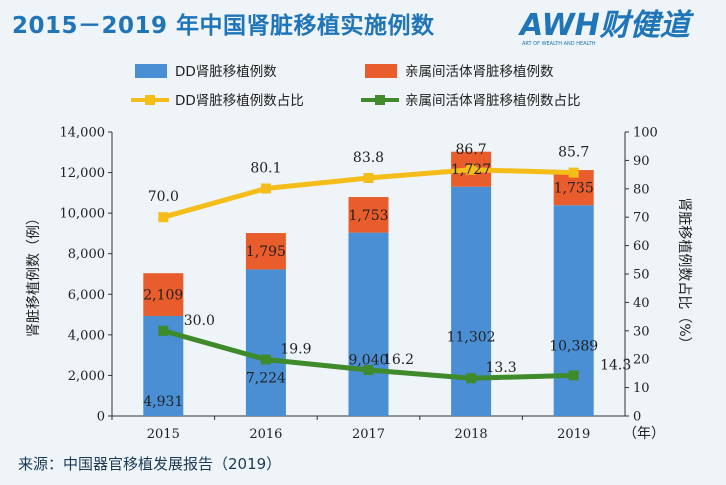 This screenshot has width=726, height=485. Describe the element at coordinates (151, 71) in the screenshot. I see `legend-dd-bar-swatch` at that location.